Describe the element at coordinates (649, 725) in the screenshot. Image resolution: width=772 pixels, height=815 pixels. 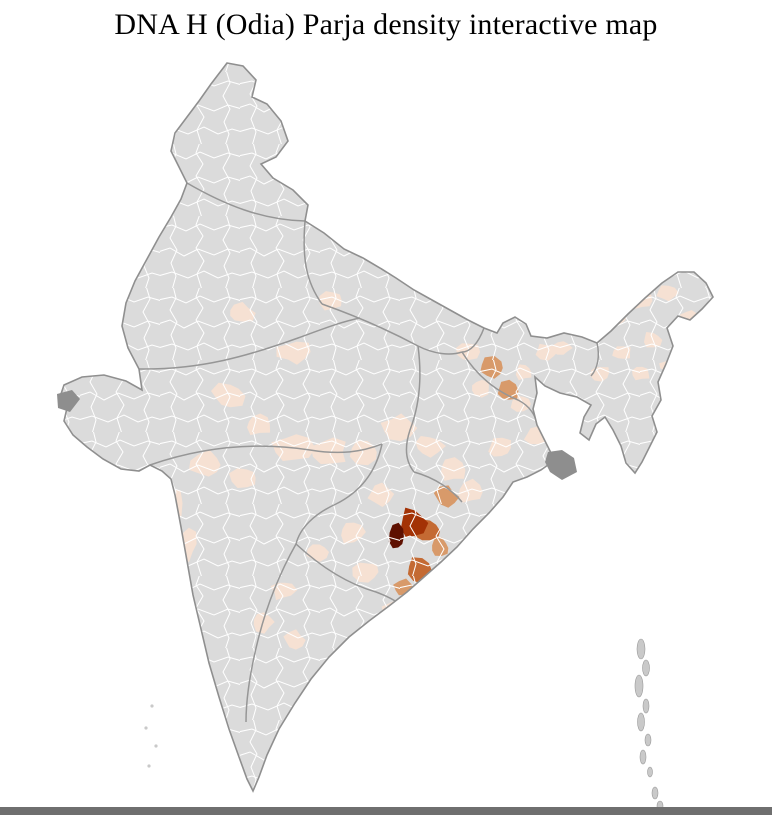
I see `andaman-islands` at that location.